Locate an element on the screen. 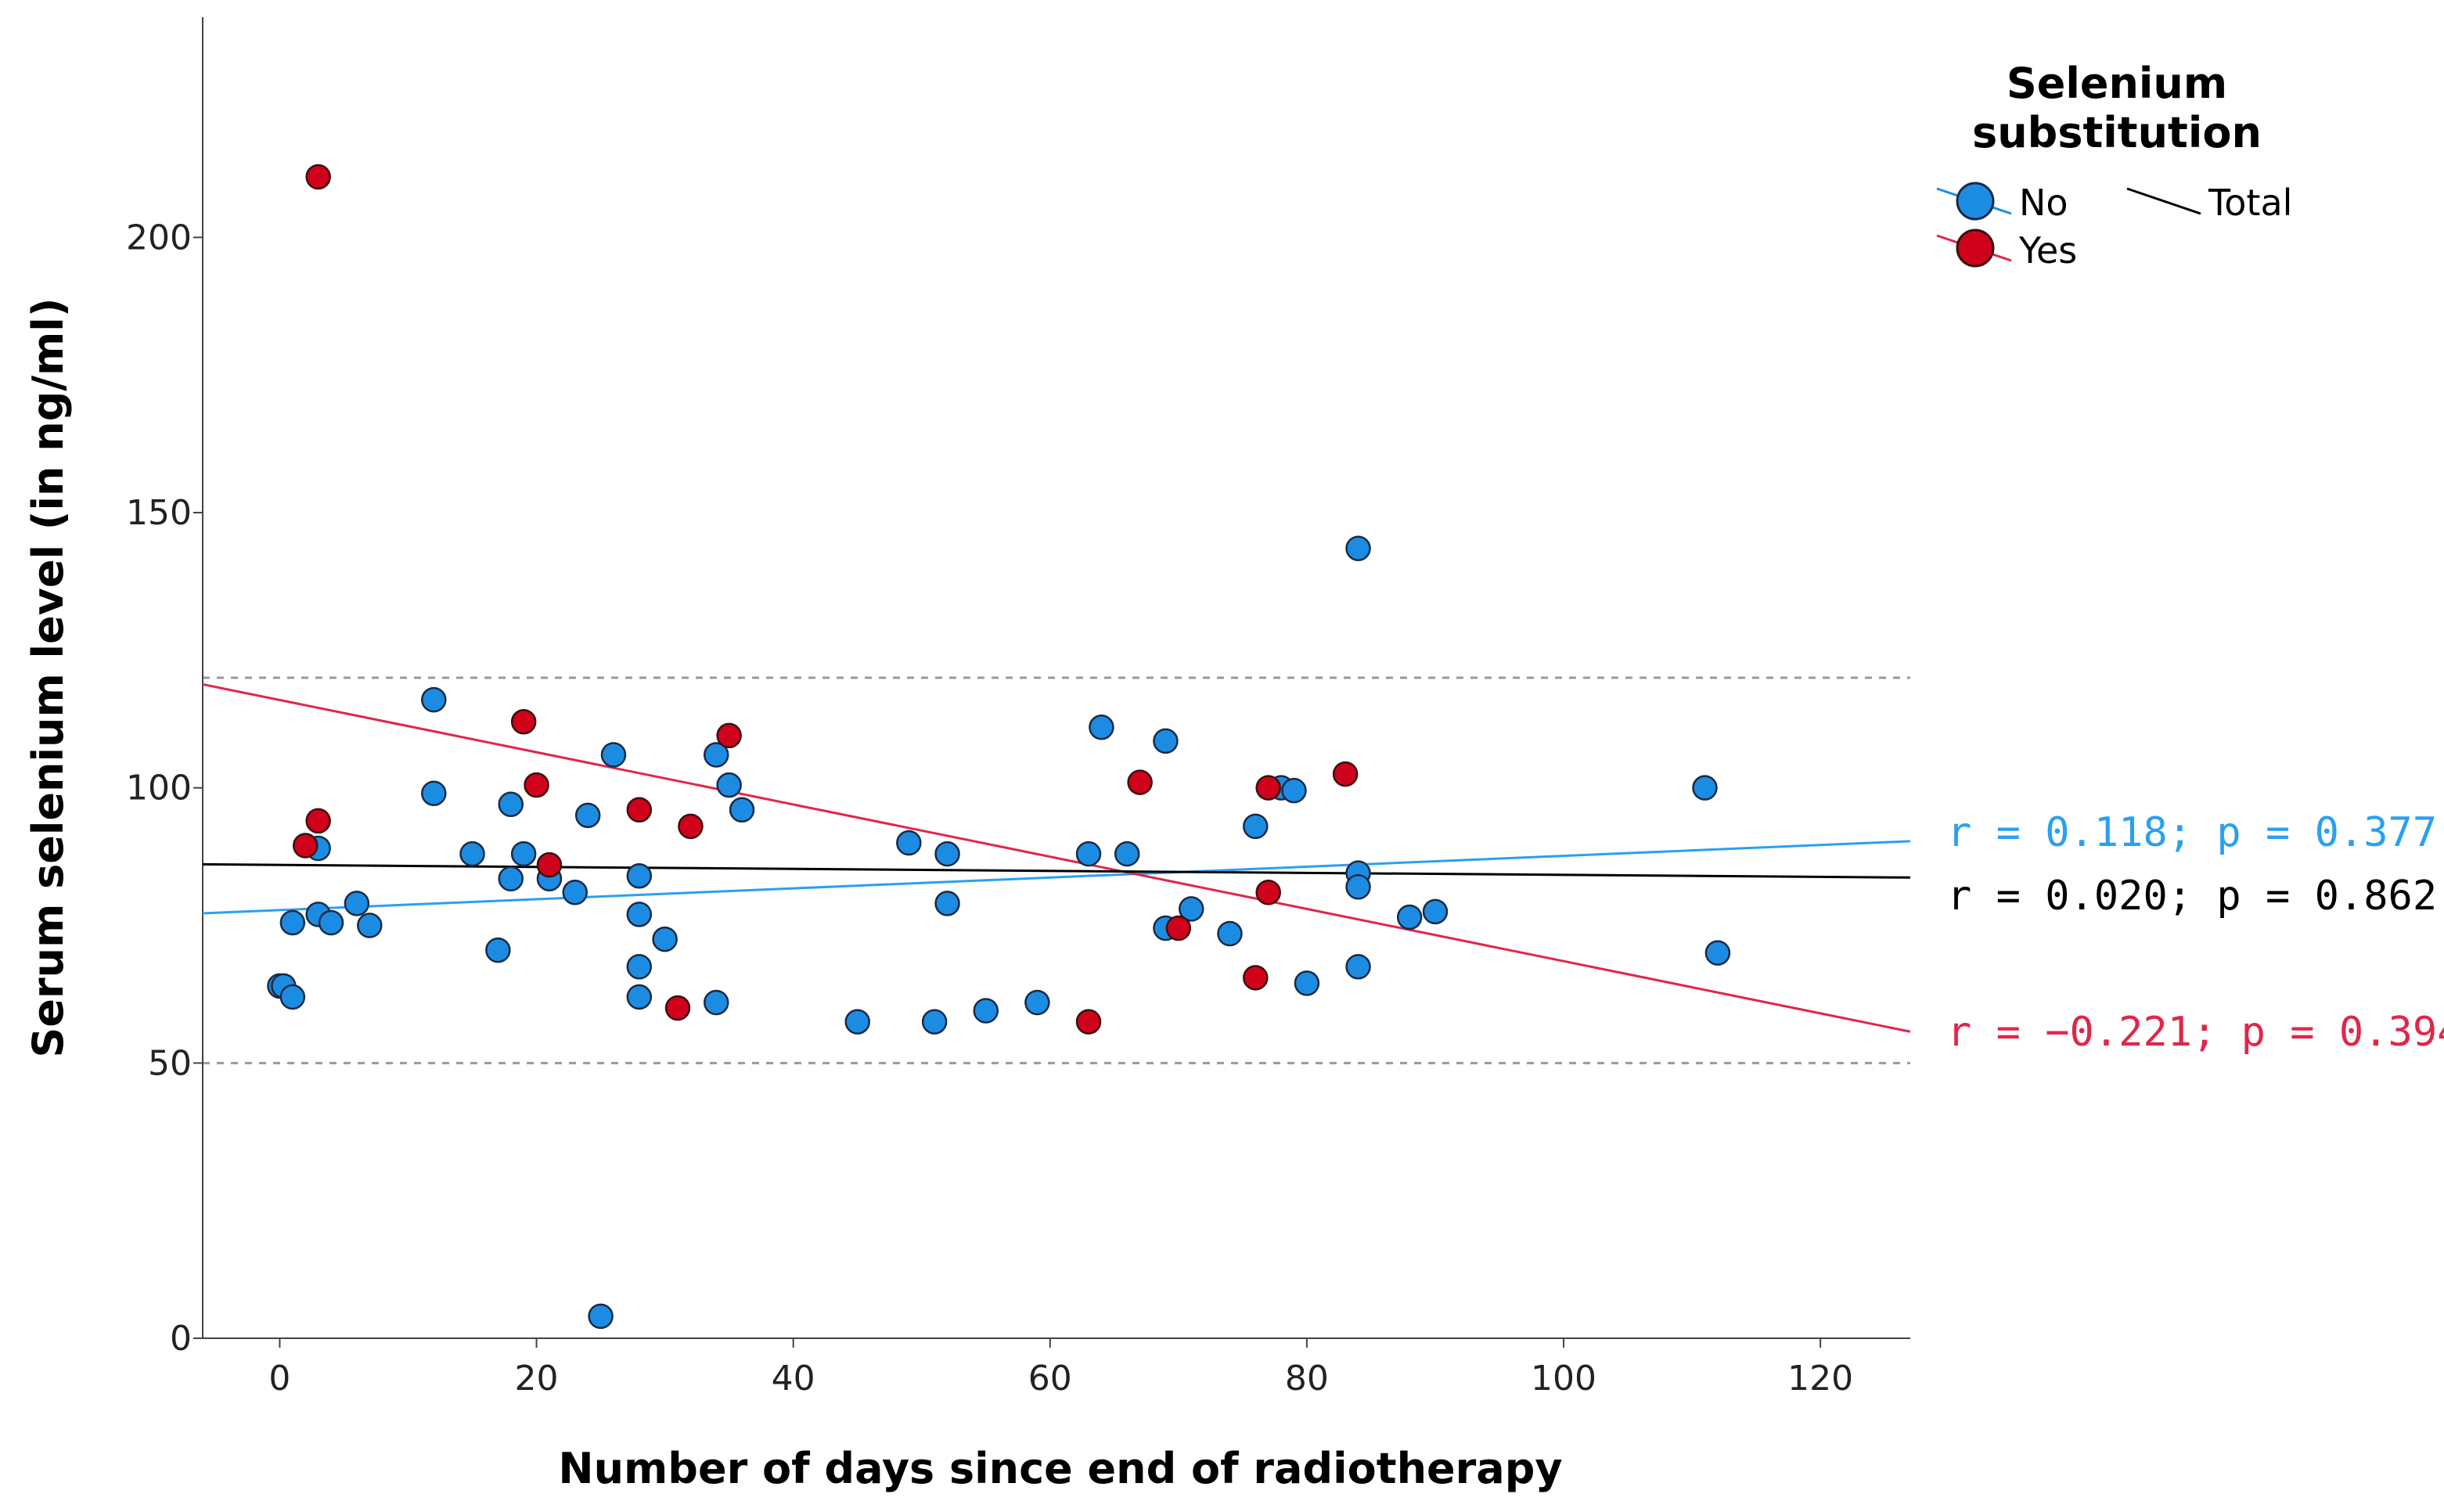 This screenshot has height=1512, width=2444. y-tick-label: 150 is located at coordinates (159, 513).